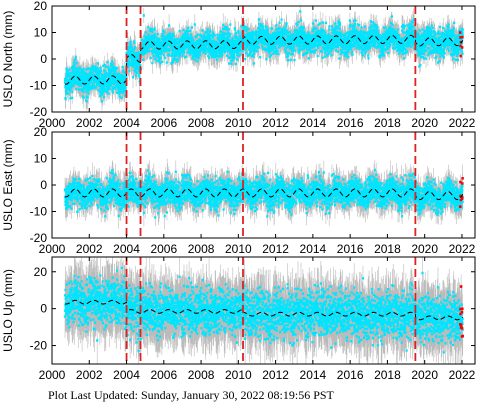 The height and width of the screenshot is (404, 481). Describe the element at coordinates (8, 59) in the screenshot. I see `y-axis-label: USLO North (mm)` at that location.